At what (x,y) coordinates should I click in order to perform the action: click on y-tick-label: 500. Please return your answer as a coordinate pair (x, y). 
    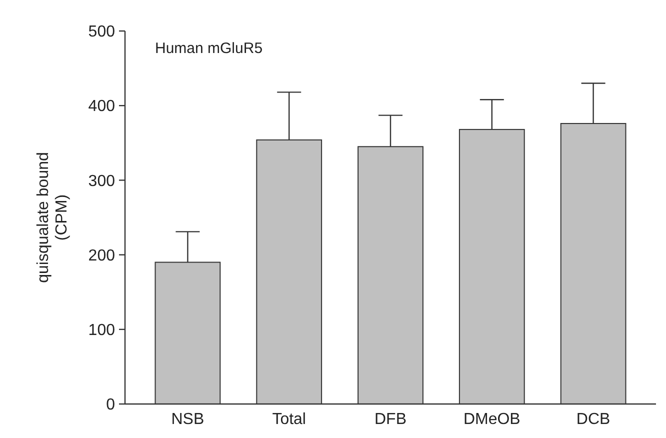
    Looking at the image, I should click on (102, 32).